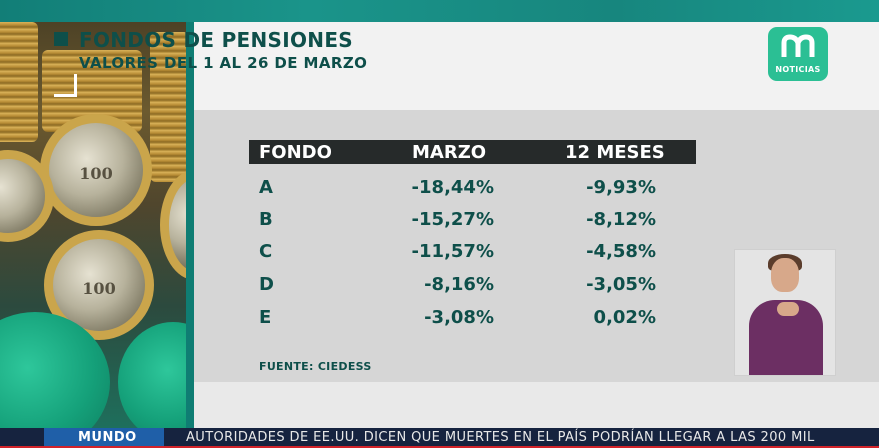 The height and width of the screenshot is (448, 879). I want to click on meses-c: -4,58%, so click(621, 251).